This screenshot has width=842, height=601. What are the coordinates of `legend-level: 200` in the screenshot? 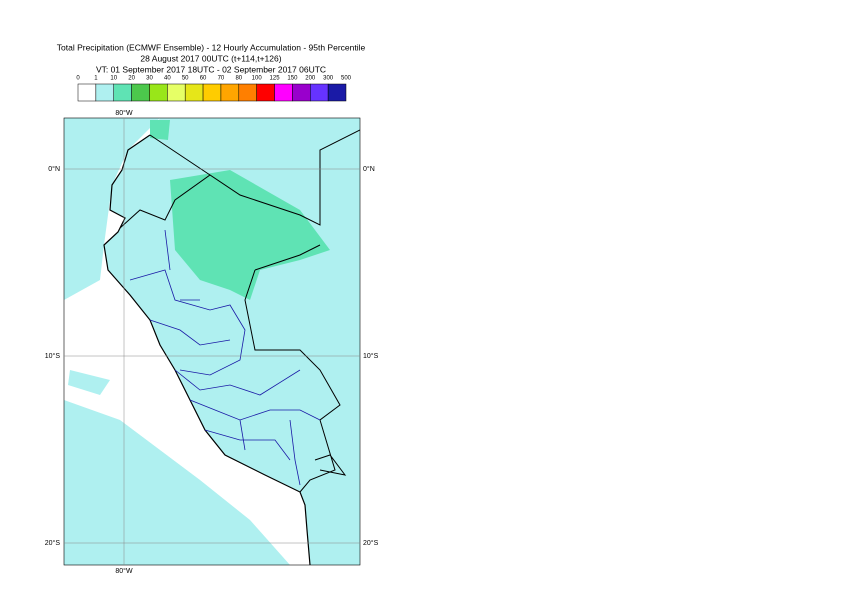 It's located at (310, 79).